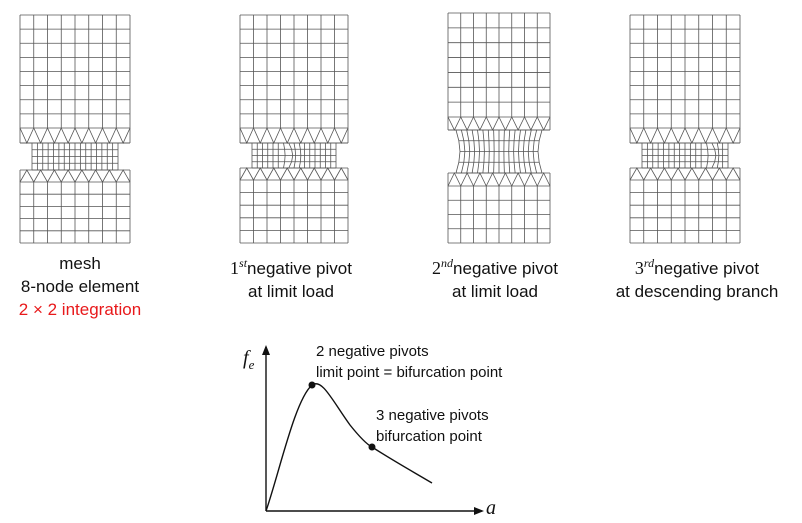 This screenshot has height=523, width=802. I want to click on y-axis-subscript: e, so click(251, 364).